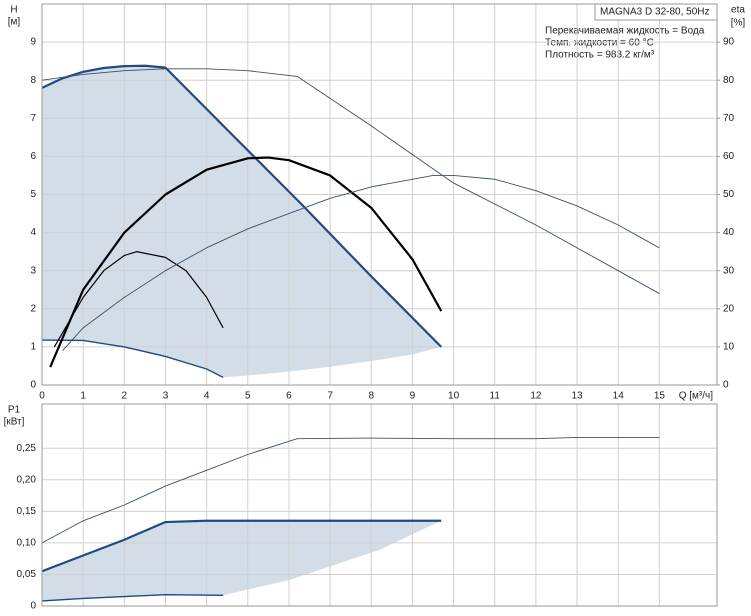  What do you see at coordinates (207, 396) in the screenshot?
I see `x-tick-label: 4` at bounding box center [207, 396].